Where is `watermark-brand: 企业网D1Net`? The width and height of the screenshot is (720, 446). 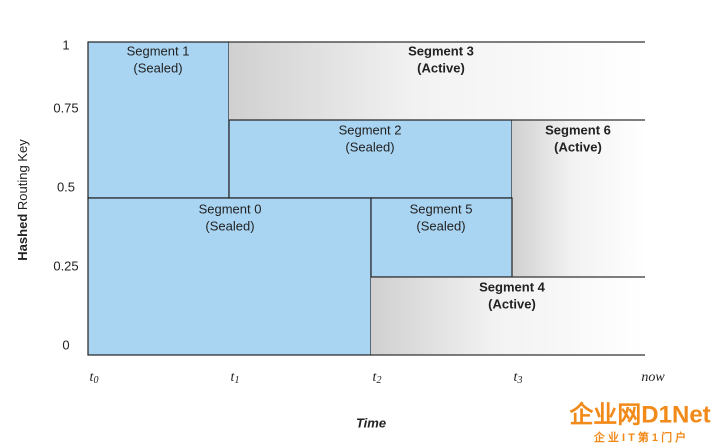
watermark-brand: 企业网D1Net is located at coordinates (639, 414).